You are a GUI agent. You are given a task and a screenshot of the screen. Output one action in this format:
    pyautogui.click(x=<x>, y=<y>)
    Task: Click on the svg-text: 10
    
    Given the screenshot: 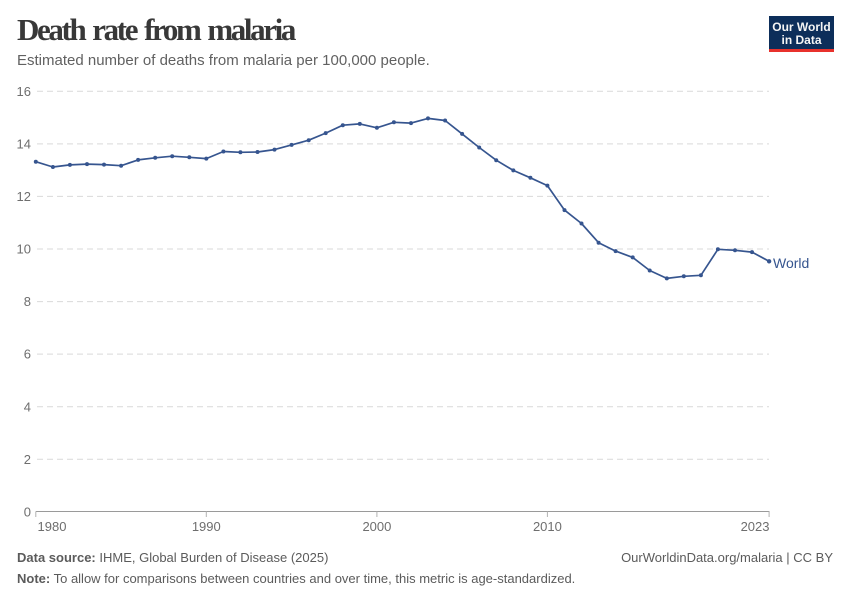 What is the action you would take?
    pyautogui.click(x=24, y=249)
    